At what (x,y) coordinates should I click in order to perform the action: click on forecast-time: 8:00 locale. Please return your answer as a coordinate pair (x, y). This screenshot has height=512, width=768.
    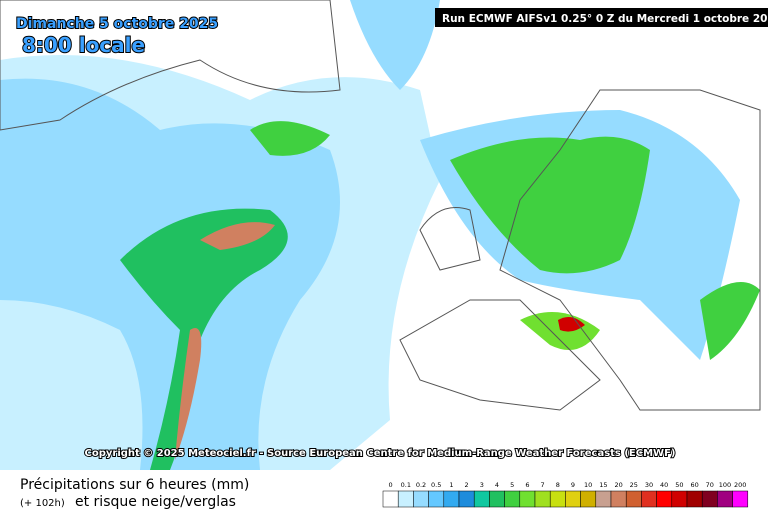
    Looking at the image, I should click on (83, 45).